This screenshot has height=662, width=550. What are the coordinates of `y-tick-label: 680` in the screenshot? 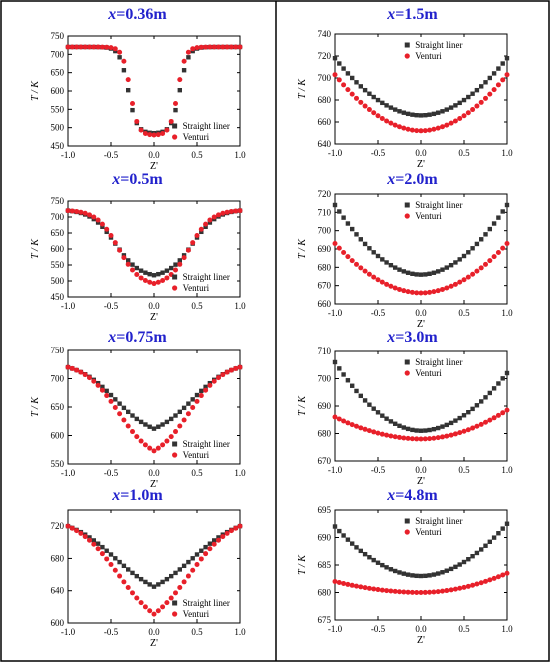 It's located at (325, 434).